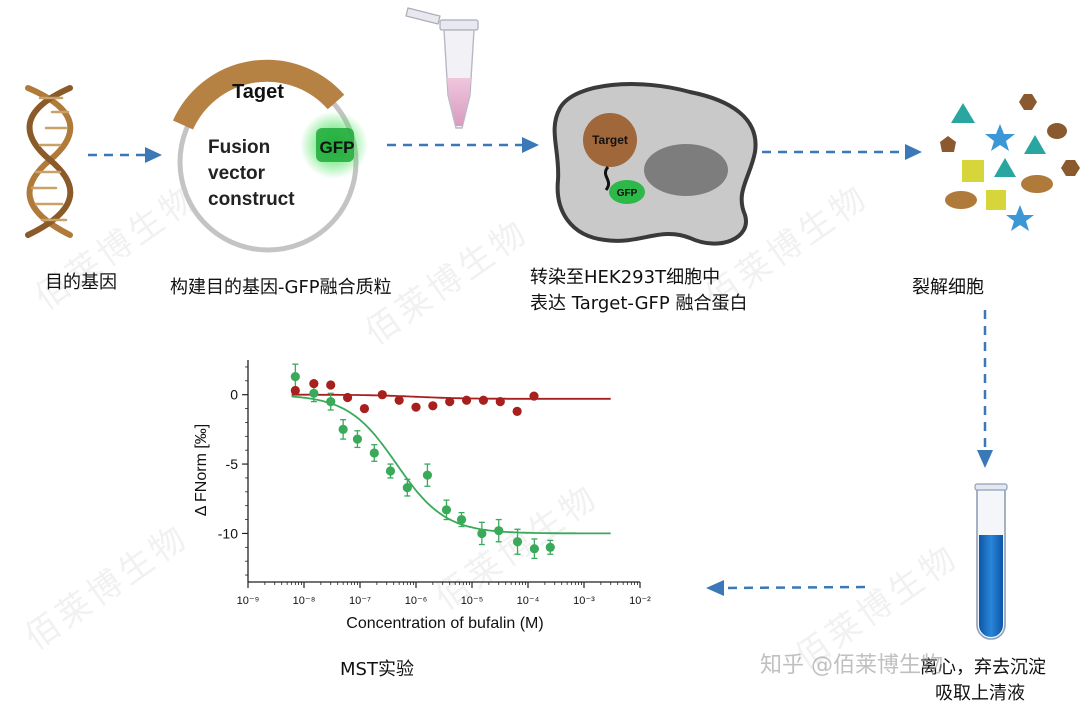 This screenshot has width=1080, height=708. I want to click on test-tube-icon, so click(991, 561).